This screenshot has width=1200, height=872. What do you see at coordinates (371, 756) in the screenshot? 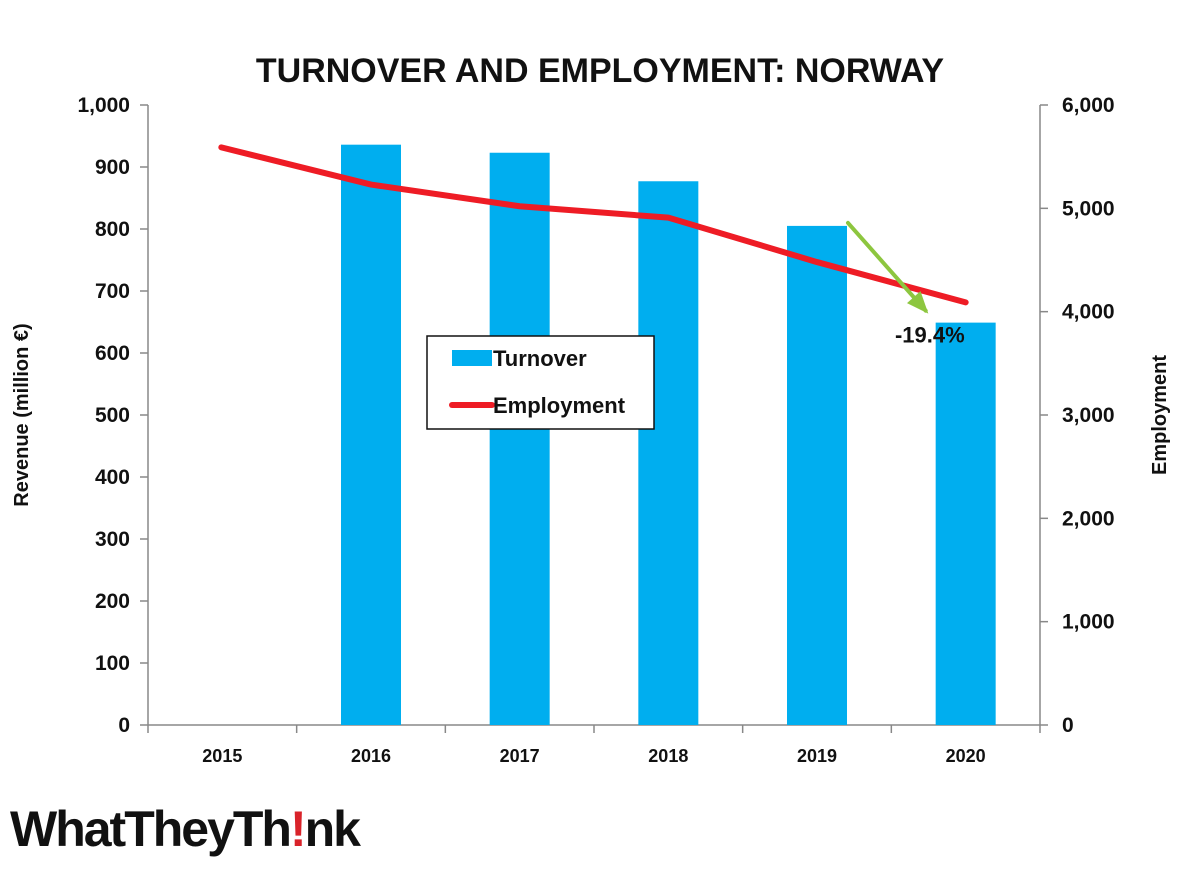
I see `x-tick-label: 2016` at bounding box center [371, 756].